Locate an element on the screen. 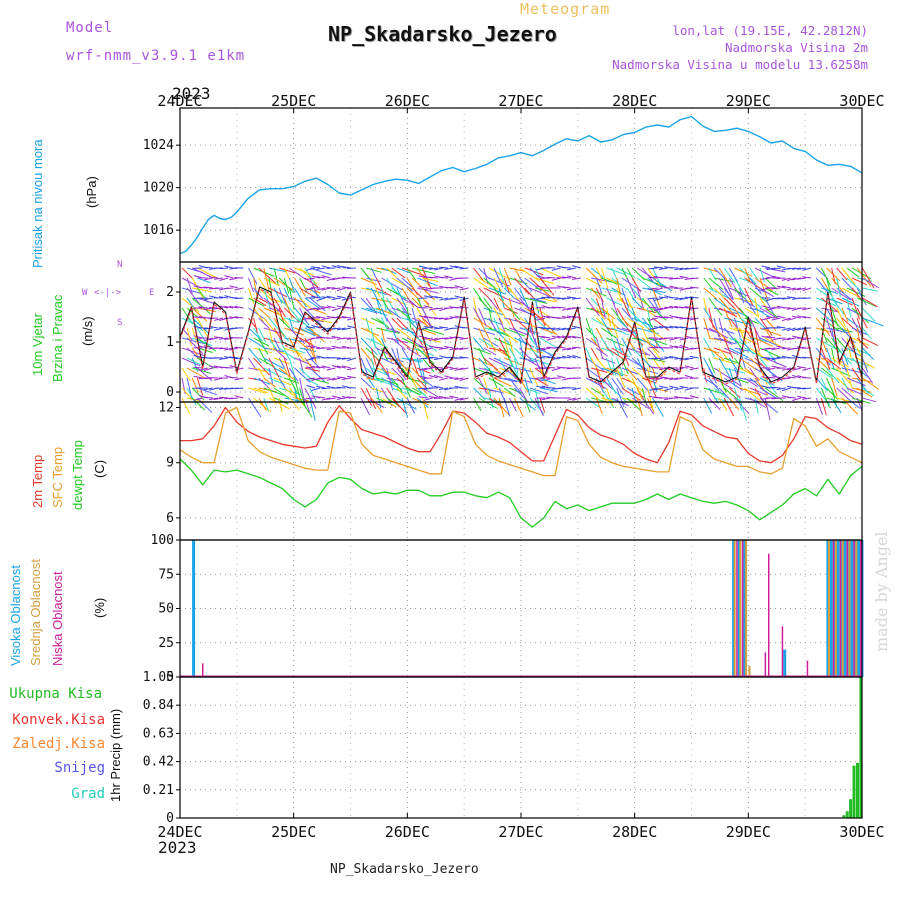 This screenshot has height=900, width=900. low-cloud-bar is located at coordinates (737, 608).